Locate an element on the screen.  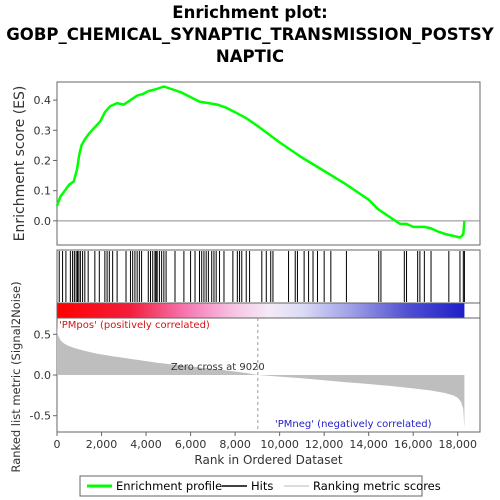
x-tick-label-3: 6,000 is located at coordinates (191, 444).